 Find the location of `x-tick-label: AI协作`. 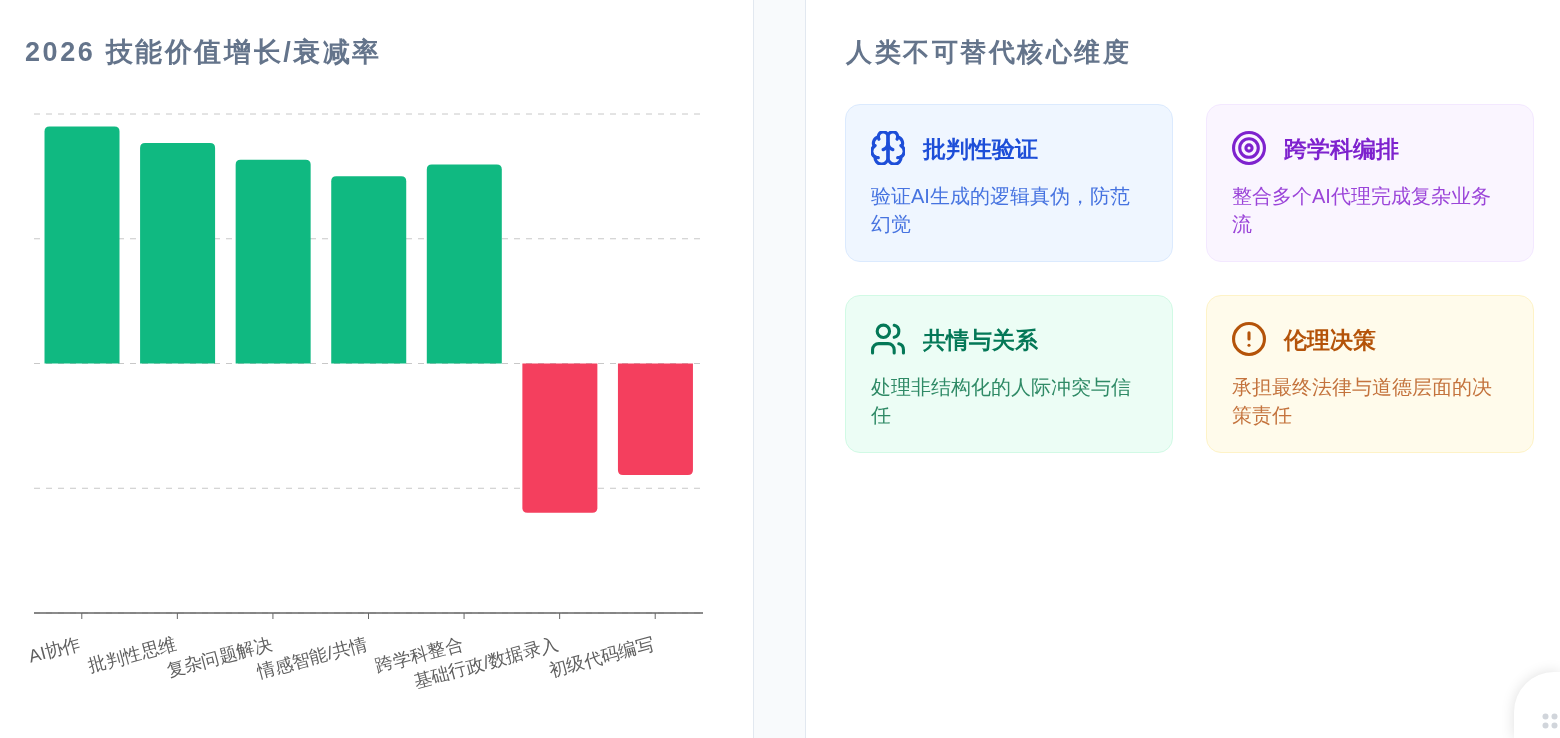

x-tick-label: AI协作 is located at coordinates (54, 650).